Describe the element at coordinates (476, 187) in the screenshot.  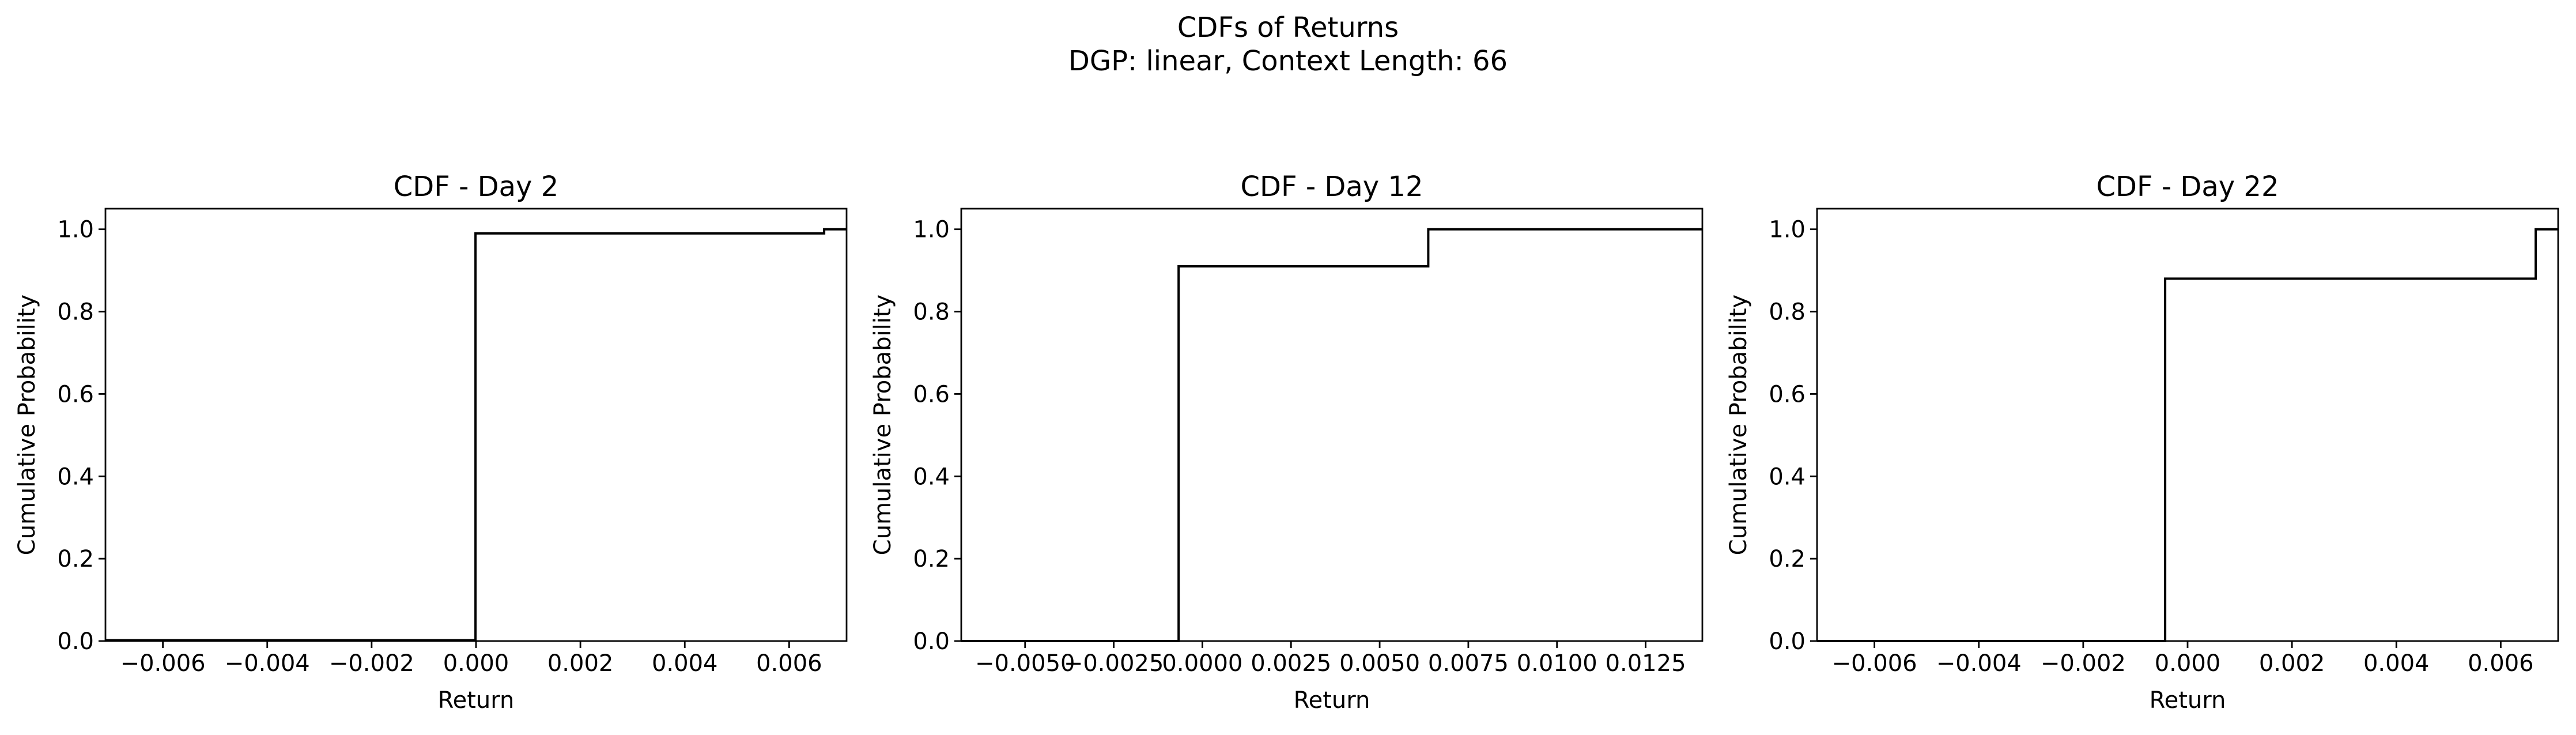
I see `subplot-title: CDF - Day 2` at that location.